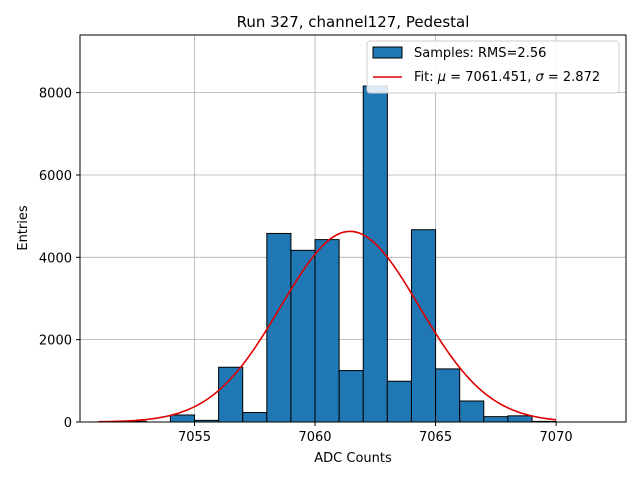 Image resolution: width=640 pixels, height=480 pixels. I want to click on x-tick-label: 7070, so click(556, 437).